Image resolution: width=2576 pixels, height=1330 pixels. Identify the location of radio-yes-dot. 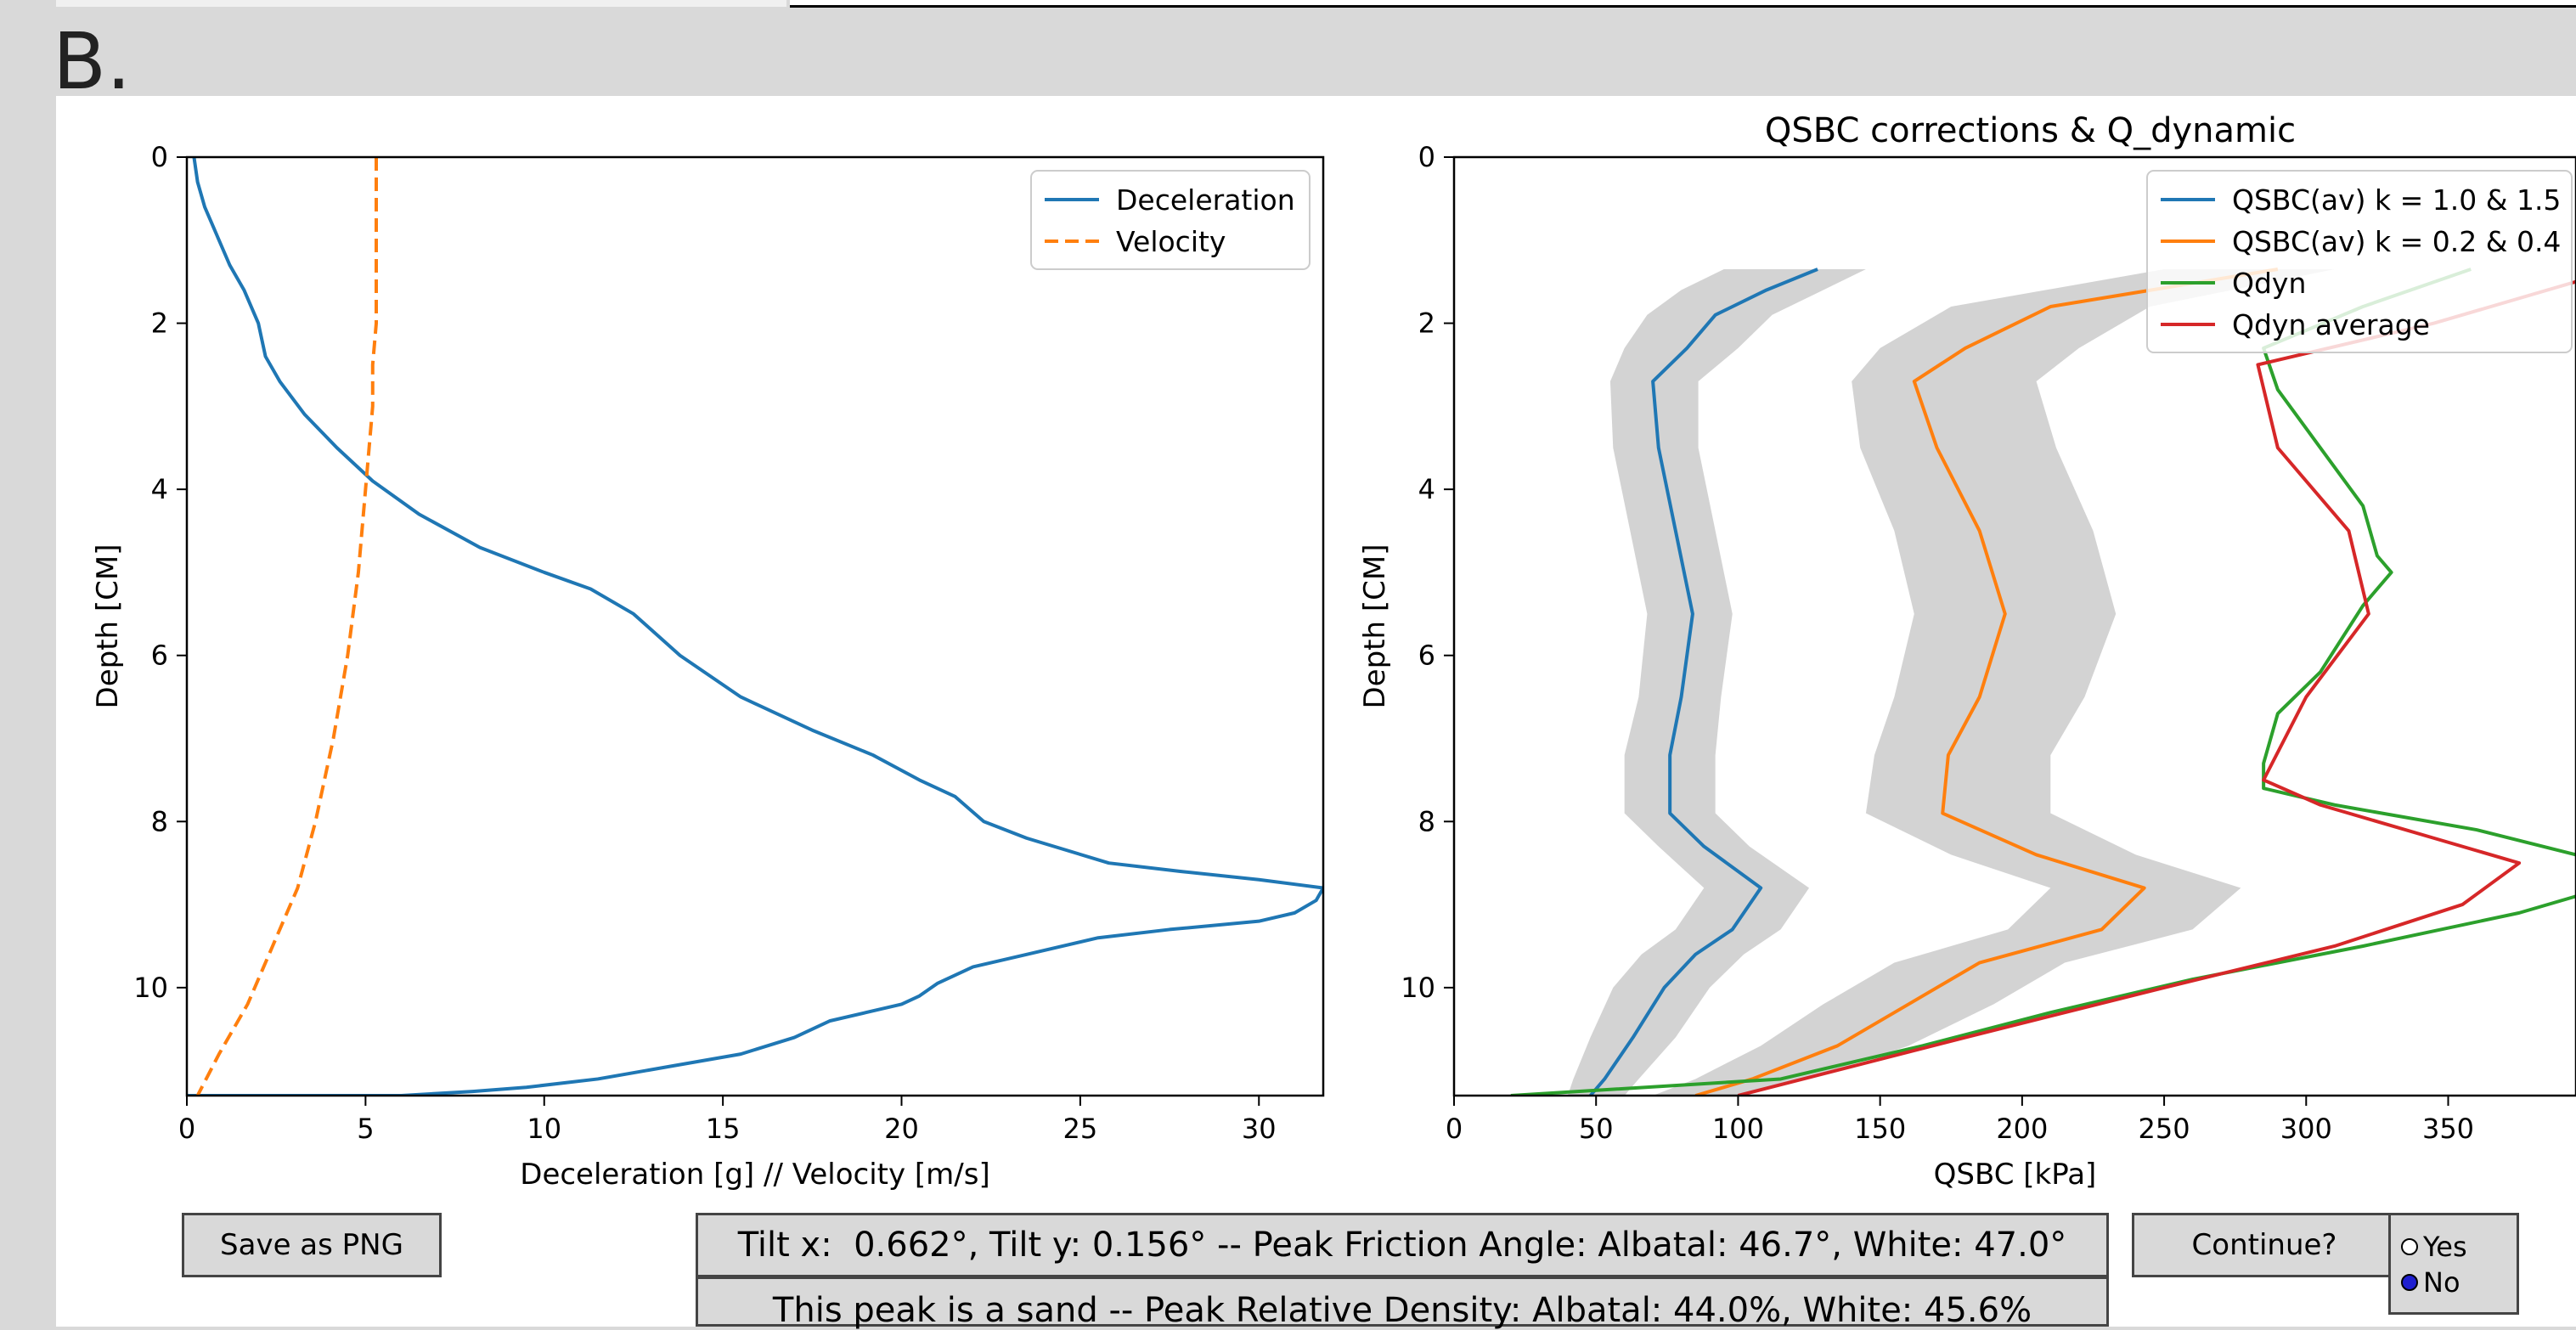
(2409, 1246).